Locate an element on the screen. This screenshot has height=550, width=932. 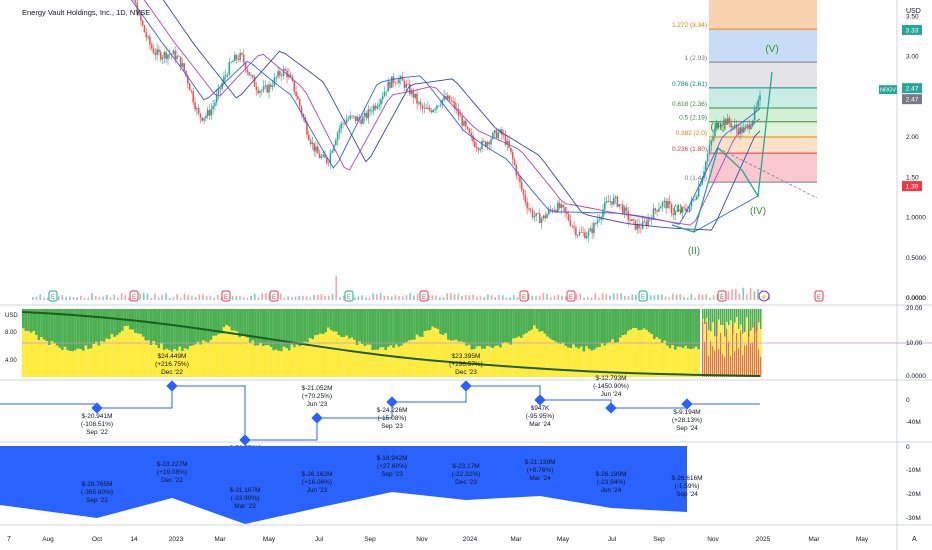
fib-level-label: 0.382 (2.0) is located at coordinates (691, 133).